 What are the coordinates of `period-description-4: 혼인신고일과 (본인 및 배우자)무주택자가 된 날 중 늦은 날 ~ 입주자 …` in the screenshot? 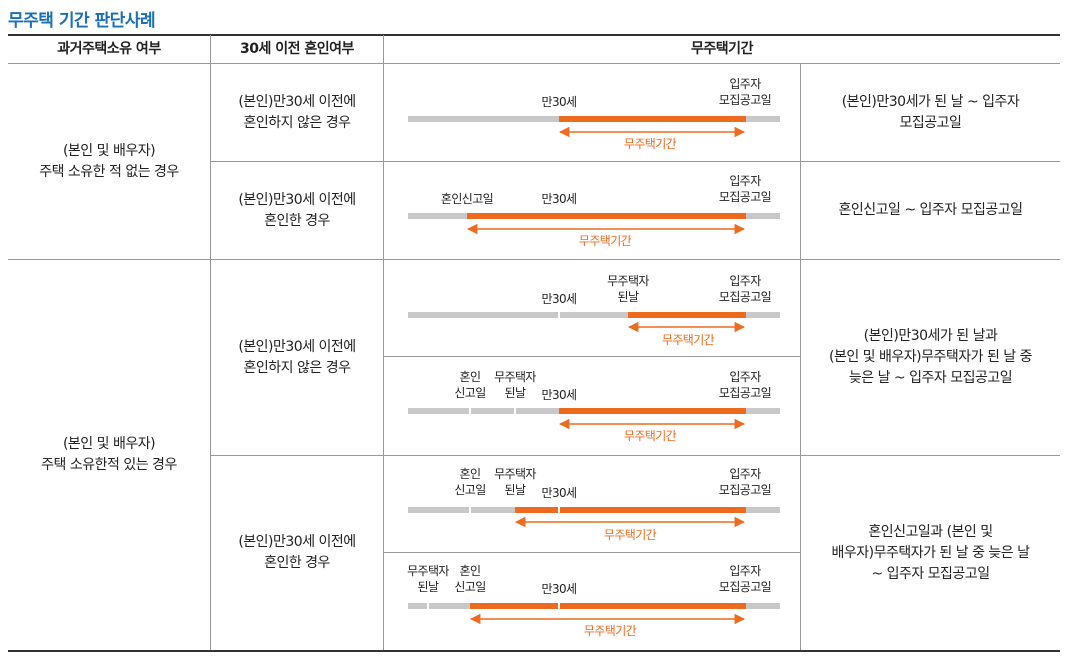 It's located at (930, 552).